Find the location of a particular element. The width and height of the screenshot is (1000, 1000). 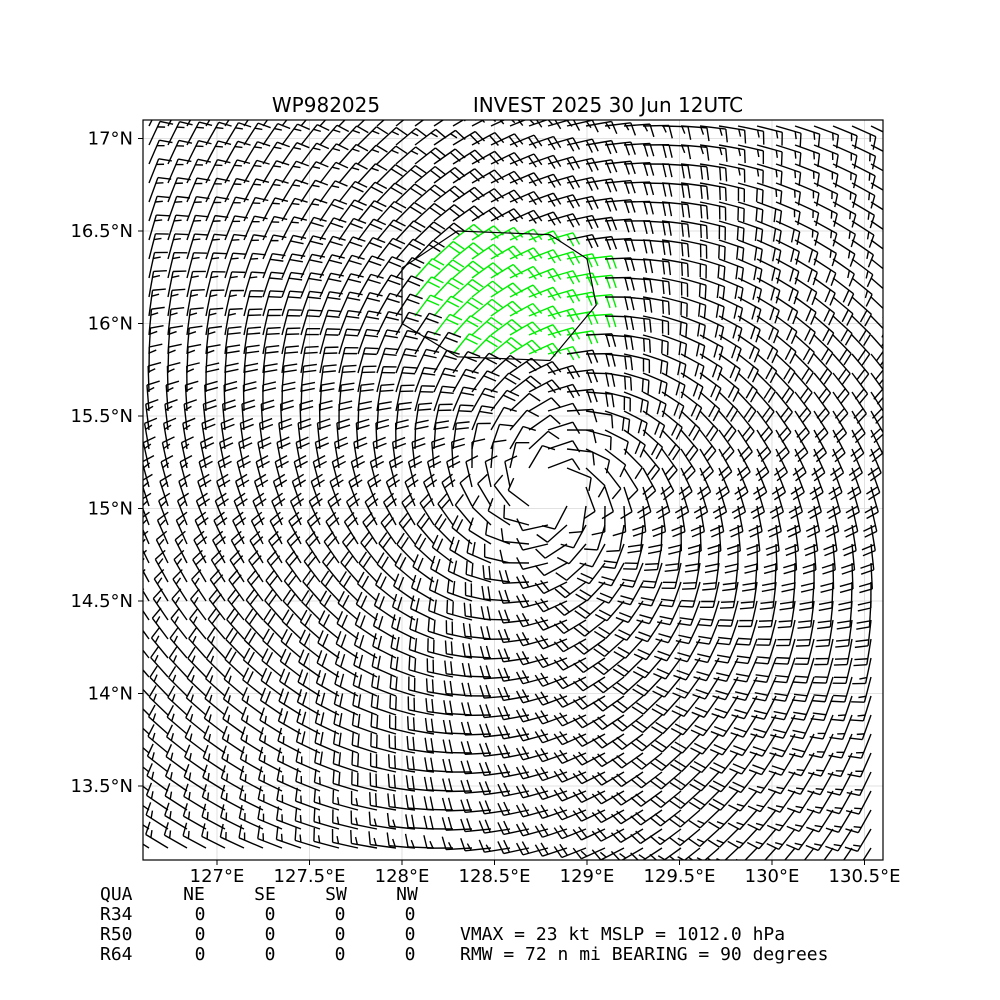

contour-line is located at coordinates (499, 296).